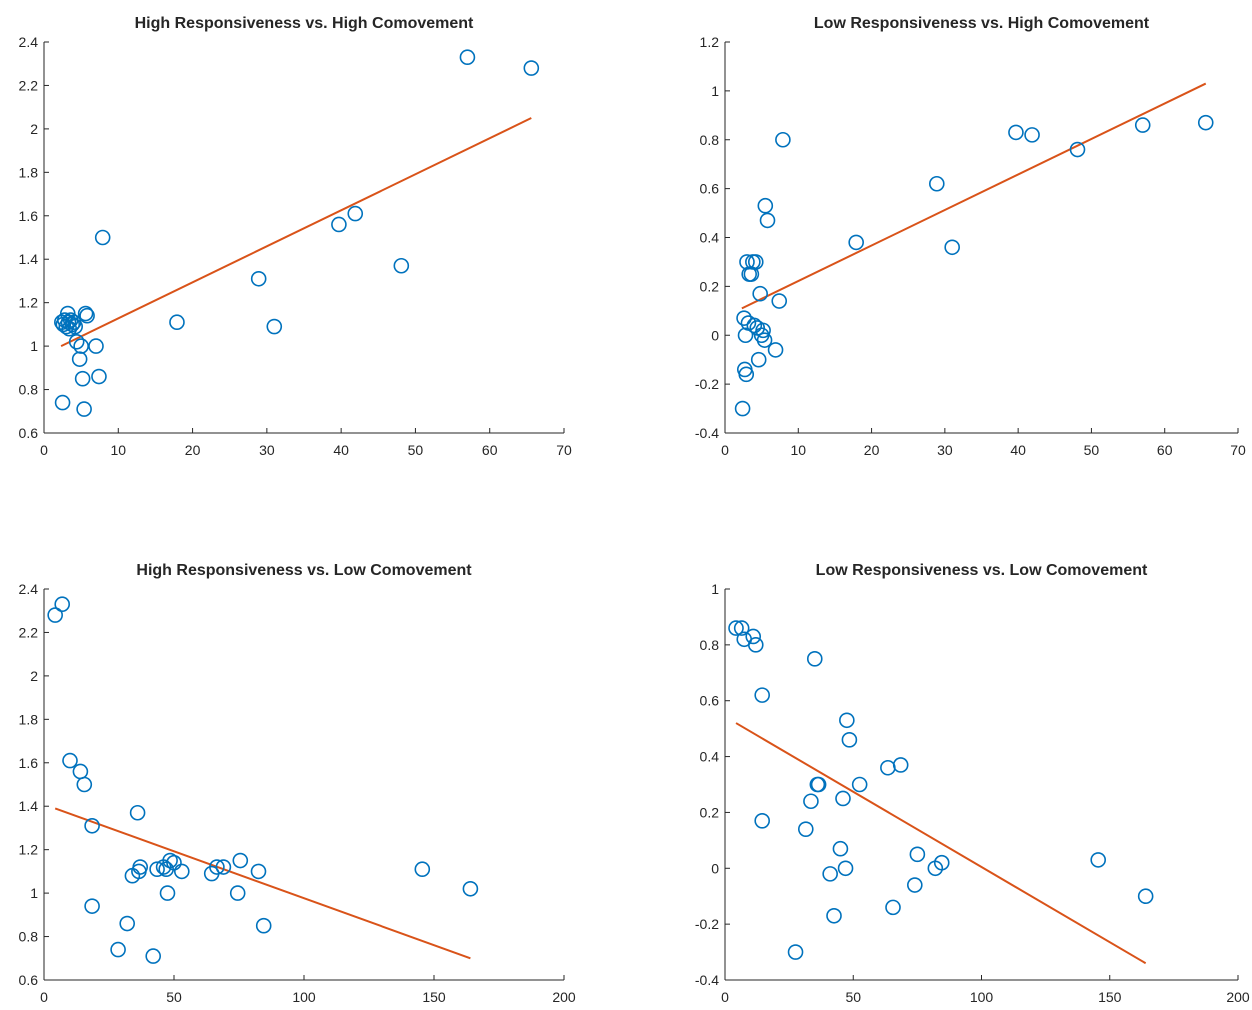 The image size is (1252, 1010). Describe the element at coordinates (304, 570) in the screenshot. I see `chart-title: High Responsiveness vs. Low Comovement` at that location.